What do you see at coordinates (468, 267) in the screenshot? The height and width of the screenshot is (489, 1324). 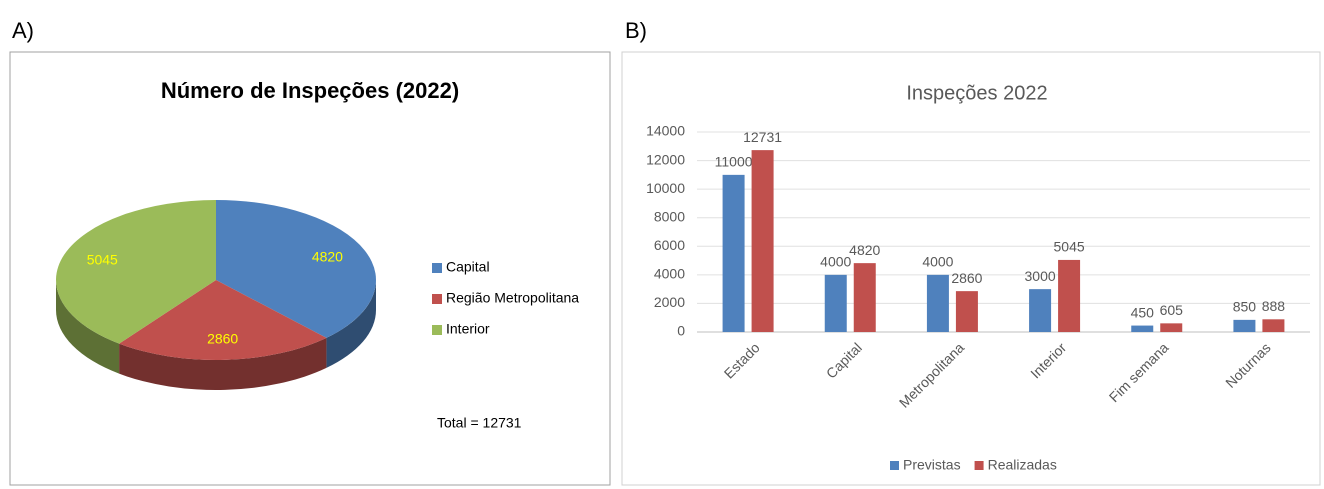 I see `legend-label: Capital` at bounding box center [468, 267].